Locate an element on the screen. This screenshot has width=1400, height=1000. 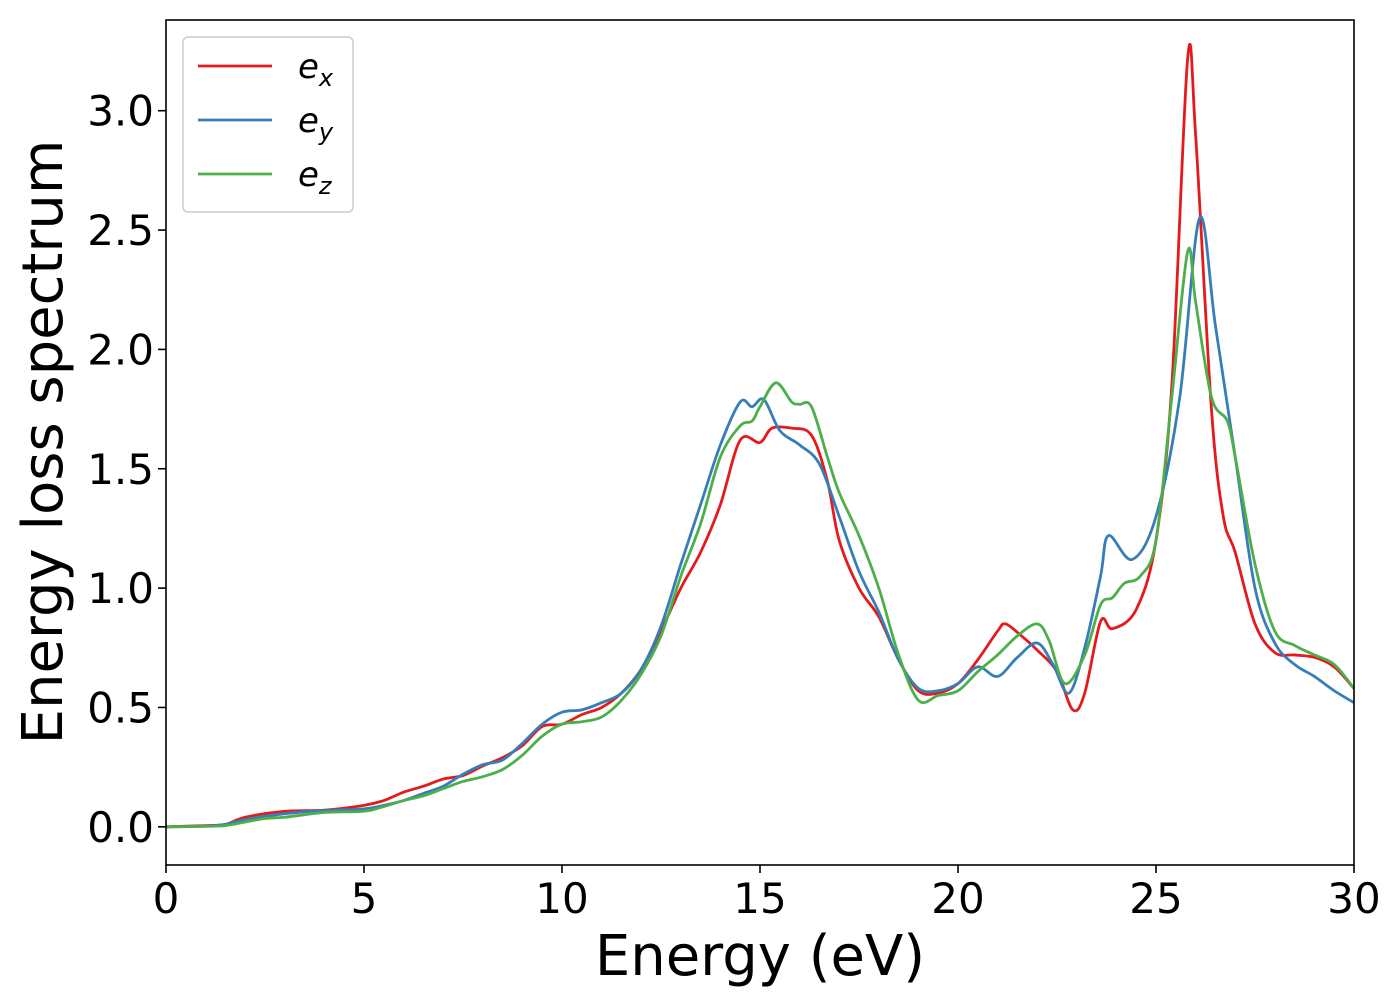
y-axis: 0.0 0.5 1.0 1.5 2.0 2.5 3.0 is located at coordinates (126, 469).